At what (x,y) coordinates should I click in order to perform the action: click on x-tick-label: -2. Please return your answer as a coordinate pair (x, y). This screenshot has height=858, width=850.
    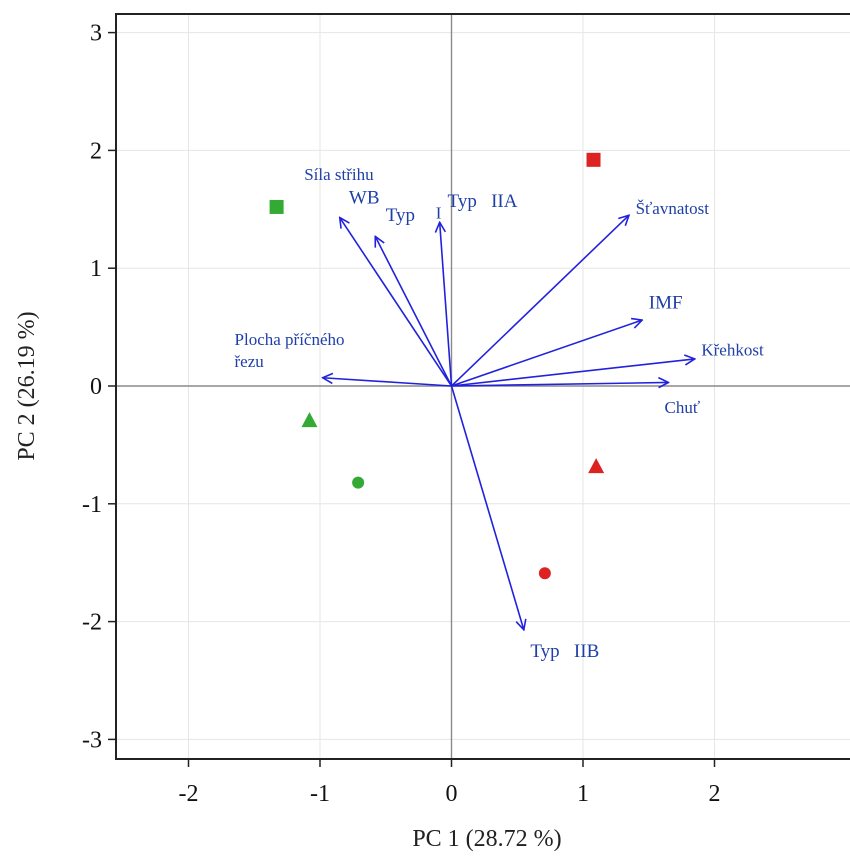
    Looking at the image, I should click on (189, 794).